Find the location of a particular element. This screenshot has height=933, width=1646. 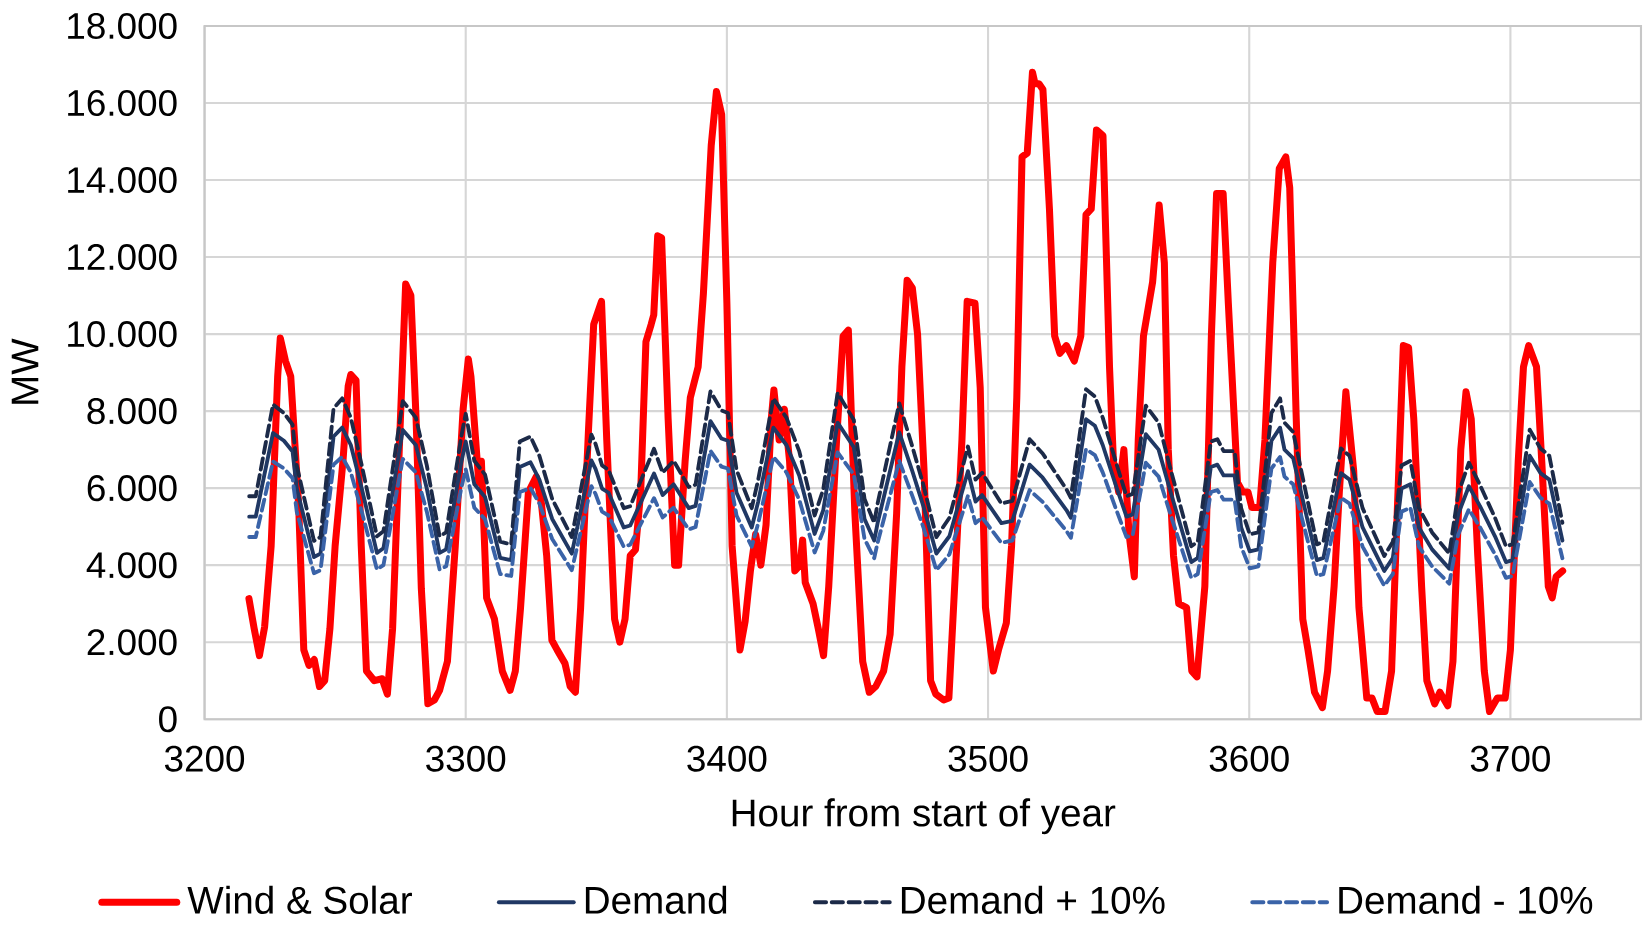

y-tick-label: 12.000 is located at coordinates (122, 257).